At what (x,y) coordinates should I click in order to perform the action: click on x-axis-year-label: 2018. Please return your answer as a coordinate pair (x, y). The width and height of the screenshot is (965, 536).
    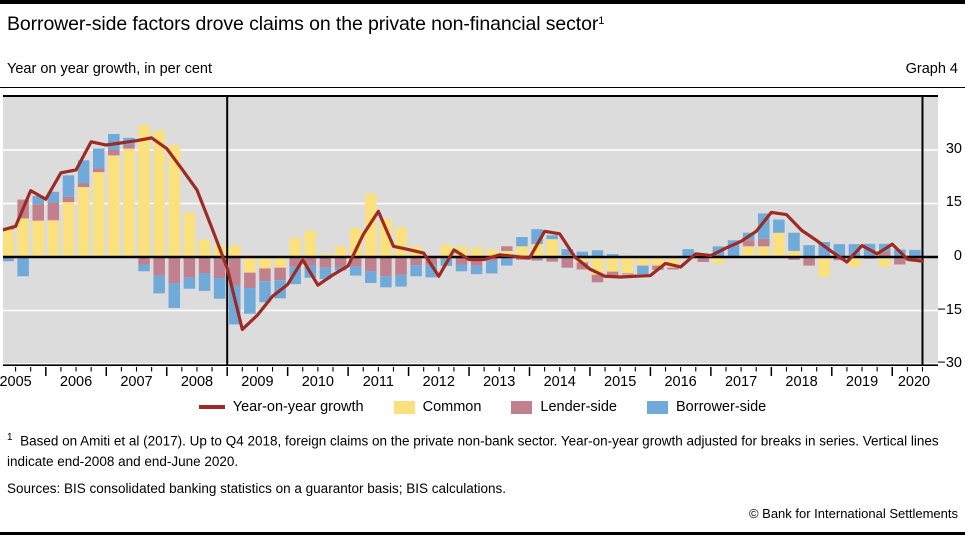
    Looking at the image, I should click on (801, 382).